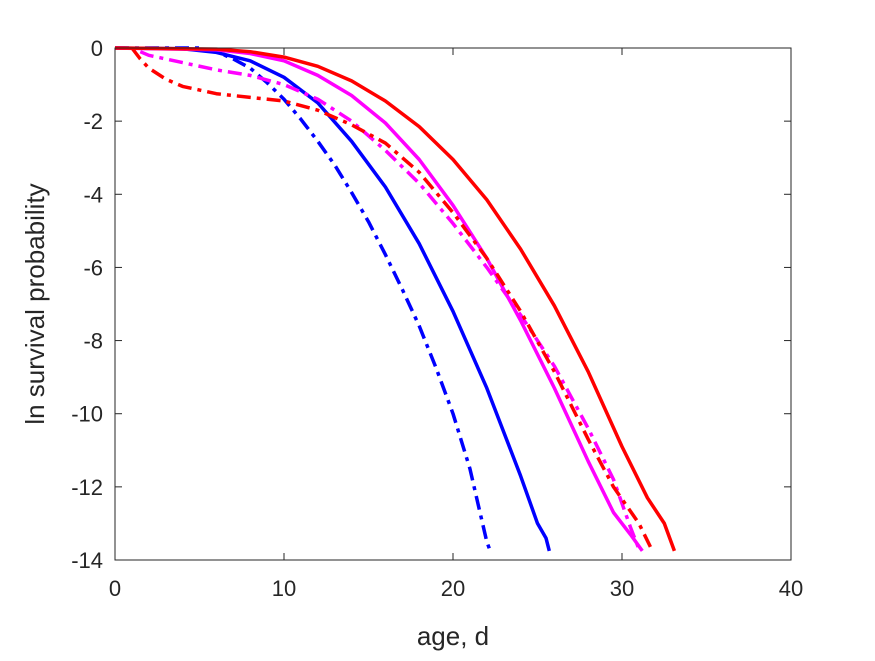  I want to click on x-axis-label: age, d, so click(453, 636).